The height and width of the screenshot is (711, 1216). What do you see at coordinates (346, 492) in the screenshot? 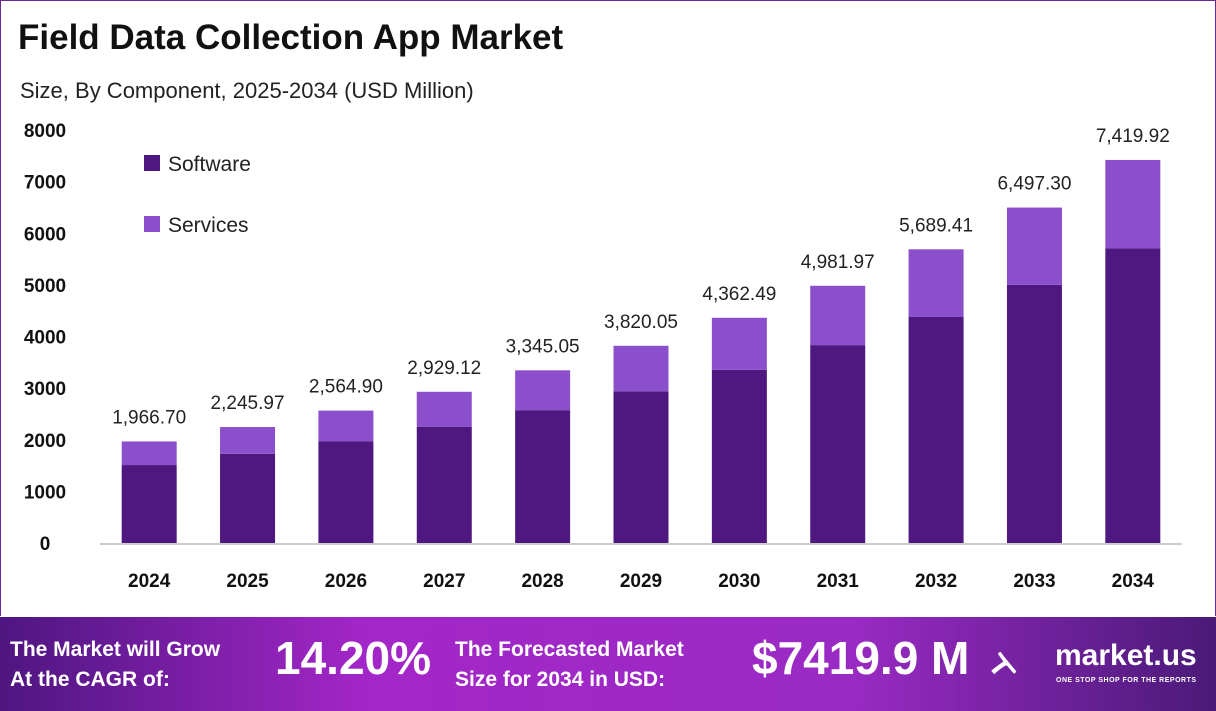
I see `bar-software-2026` at bounding box center [346, 492].